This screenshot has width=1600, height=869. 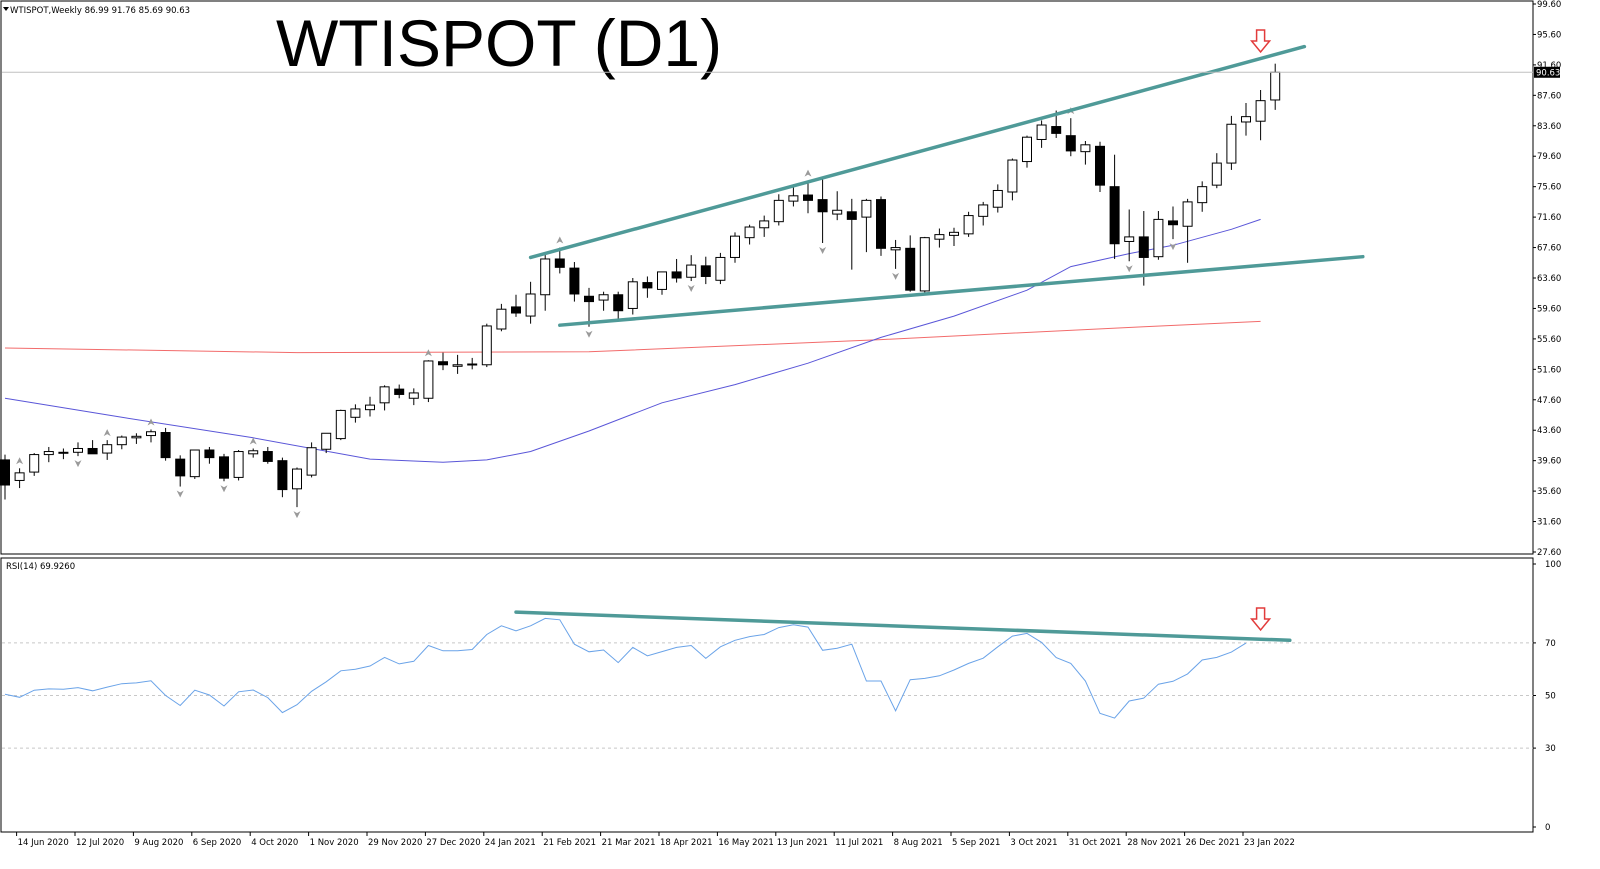 What do you see at coordinates (859, 843) in the screenshot?
I see `time-axis-label: 11 Jul 2021` at bounding box center [859, 843].